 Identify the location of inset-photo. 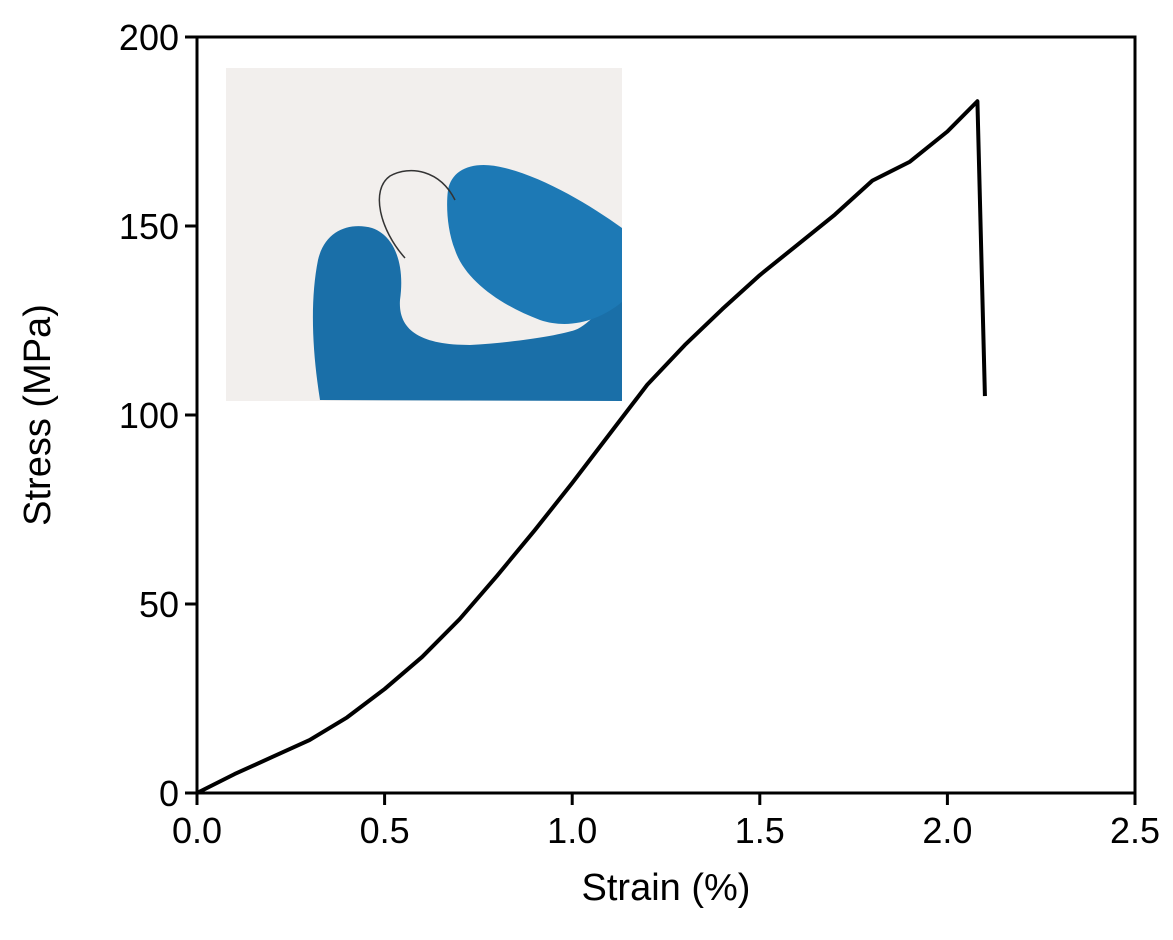
(424, 234).